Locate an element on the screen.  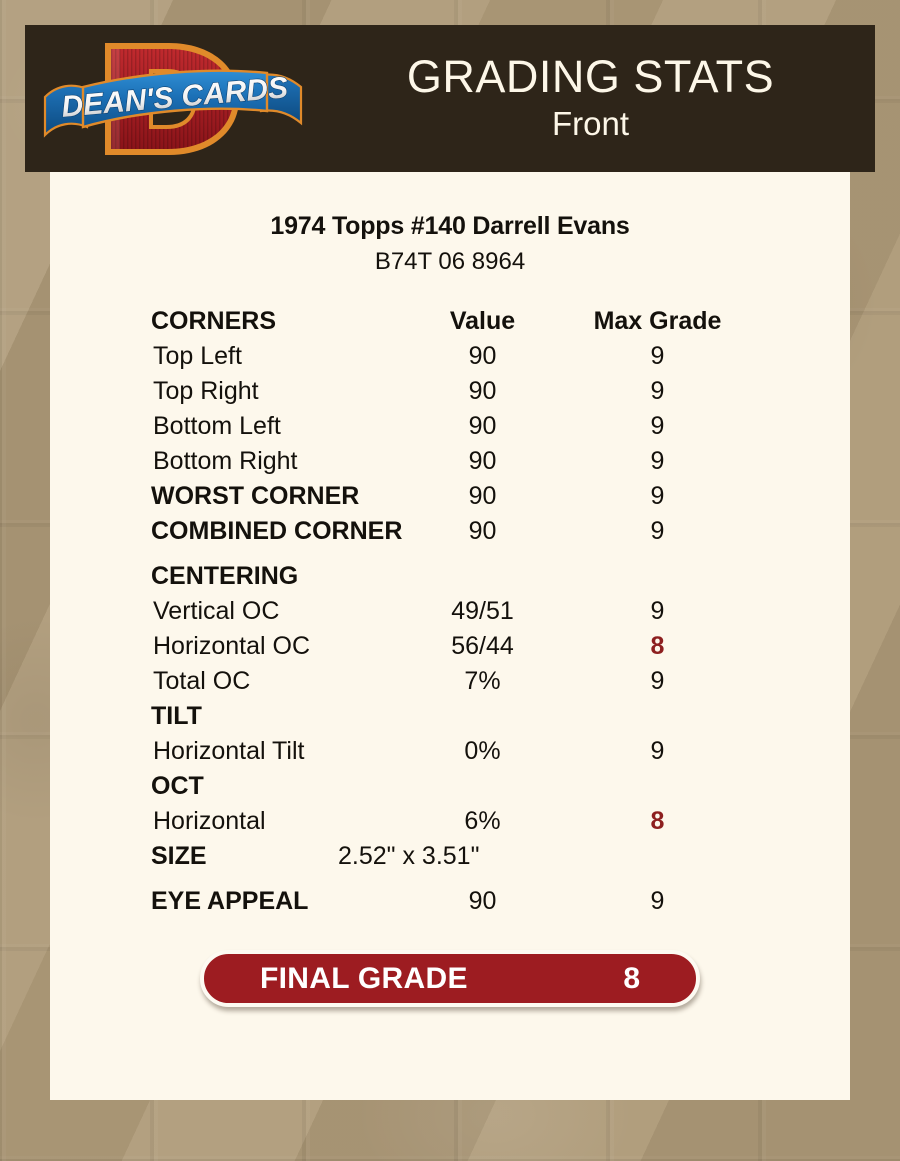
row-label: Total OC is located at coordinates (202, 681).